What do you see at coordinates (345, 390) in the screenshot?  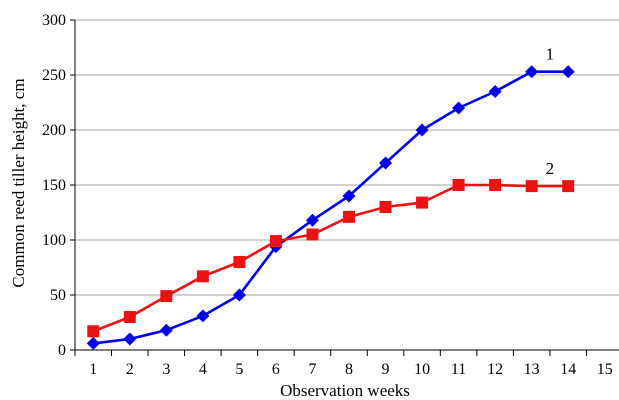 I see `x-axis-title: Observation weeks` at bounding box center [345, 390].